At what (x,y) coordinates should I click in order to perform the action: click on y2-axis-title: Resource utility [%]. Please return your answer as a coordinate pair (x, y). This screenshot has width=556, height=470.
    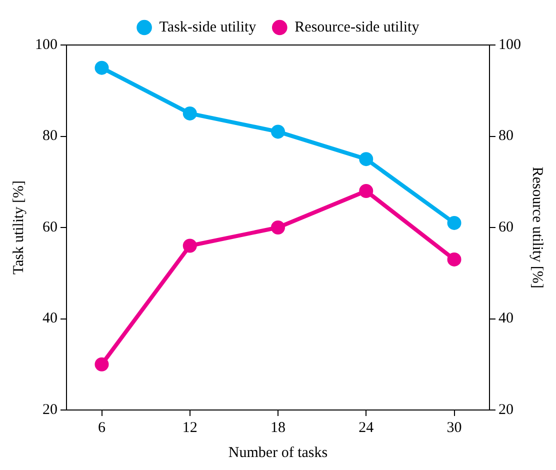
    Looking at the image, I should click on (537, 227).